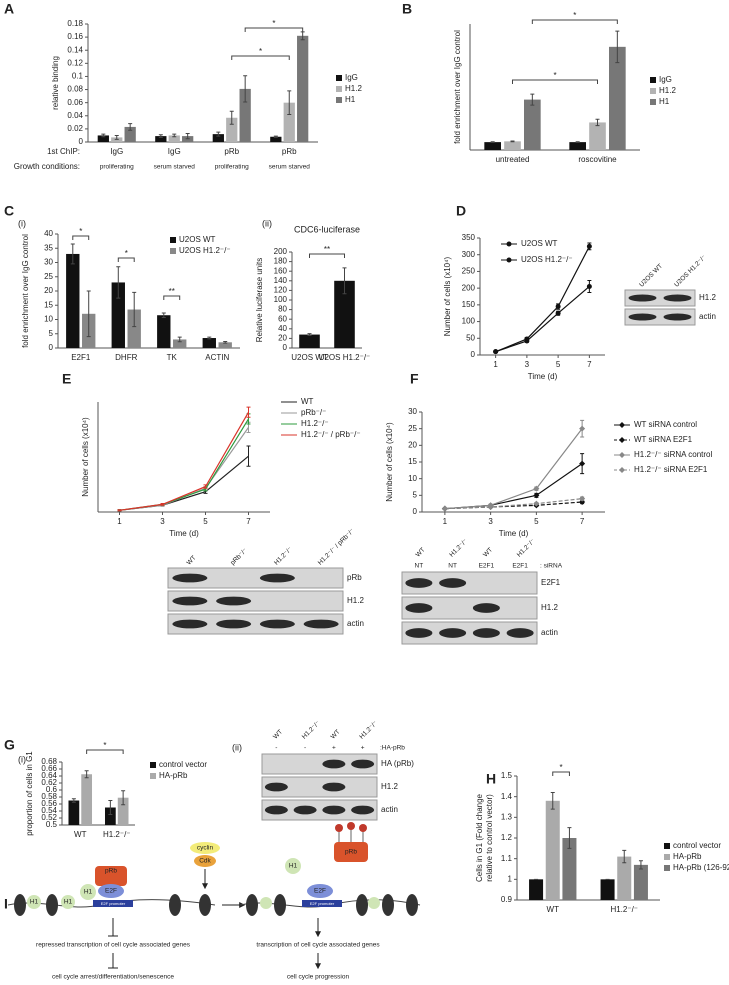 The width and height of the screenshot is (729, 985). I want to click on panel-label: C, so click(9, 211).